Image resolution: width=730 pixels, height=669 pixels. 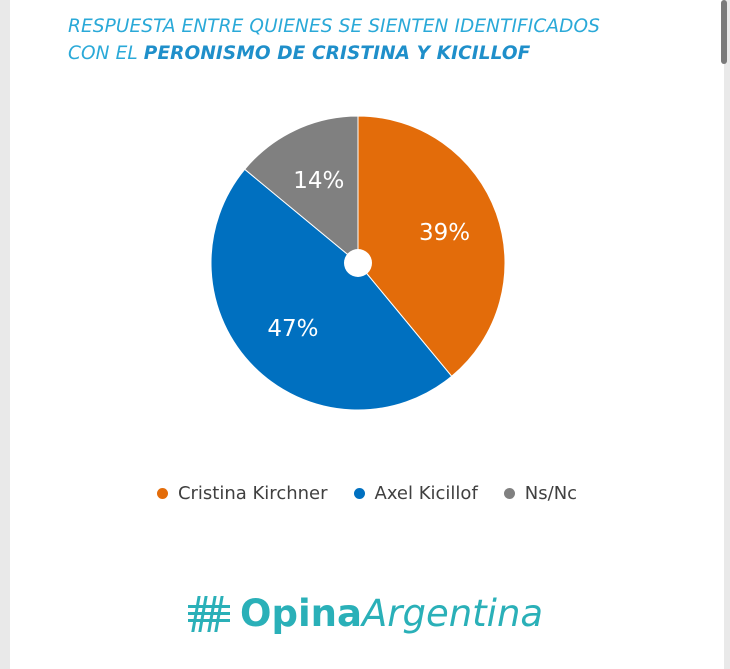 I want to click on label-axel: 47%, so click(x=292, y=329).